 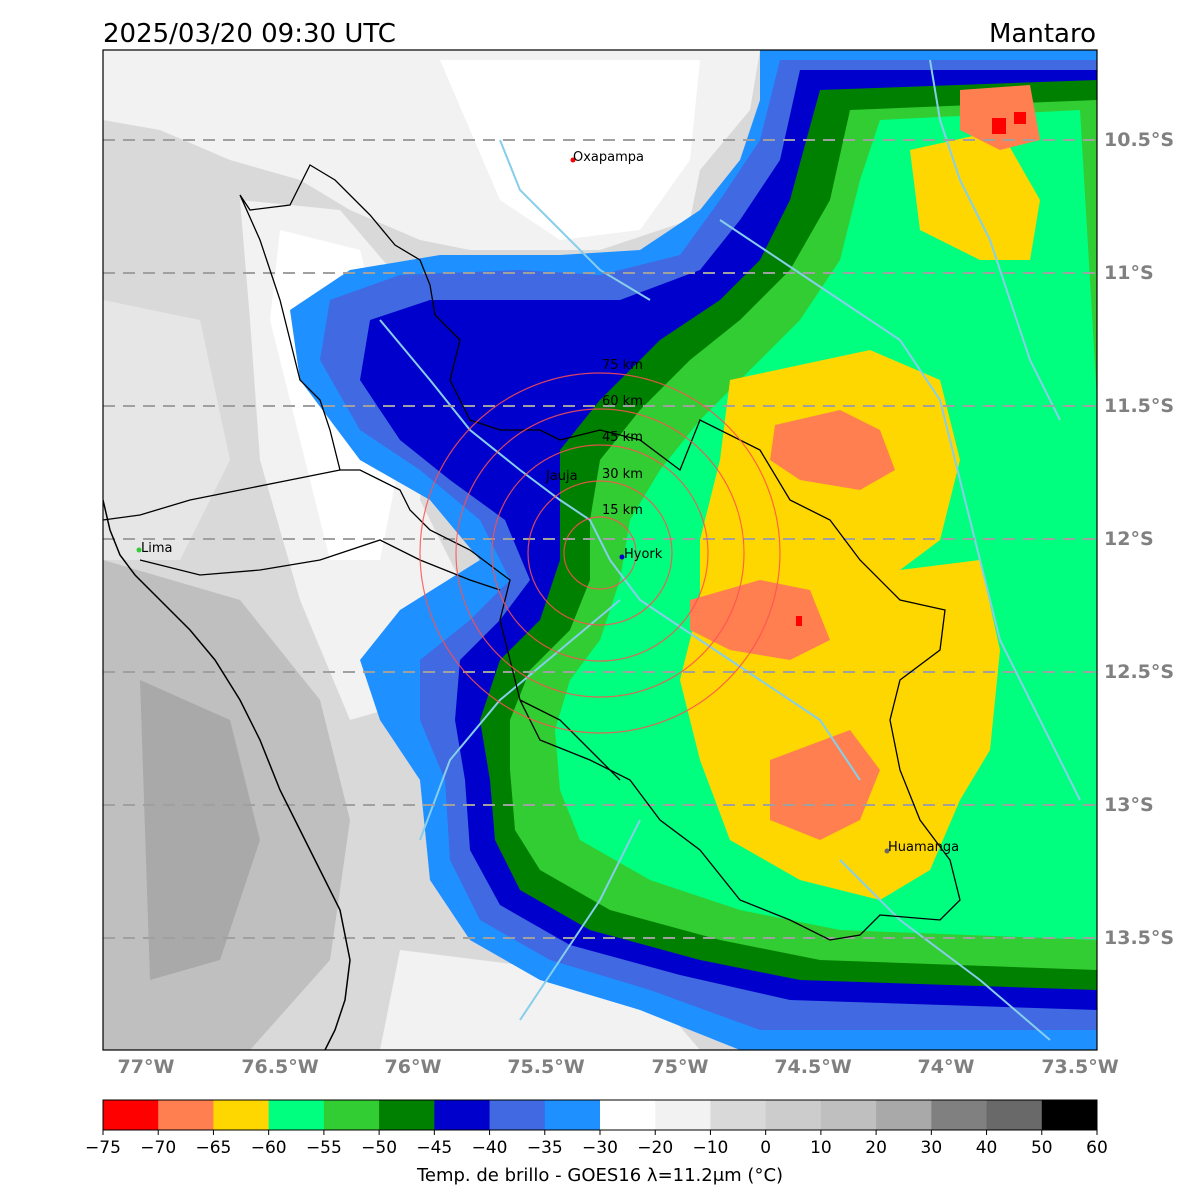 I want to click on colorbar-tick-label: −45, so click(x=434, y=1148).